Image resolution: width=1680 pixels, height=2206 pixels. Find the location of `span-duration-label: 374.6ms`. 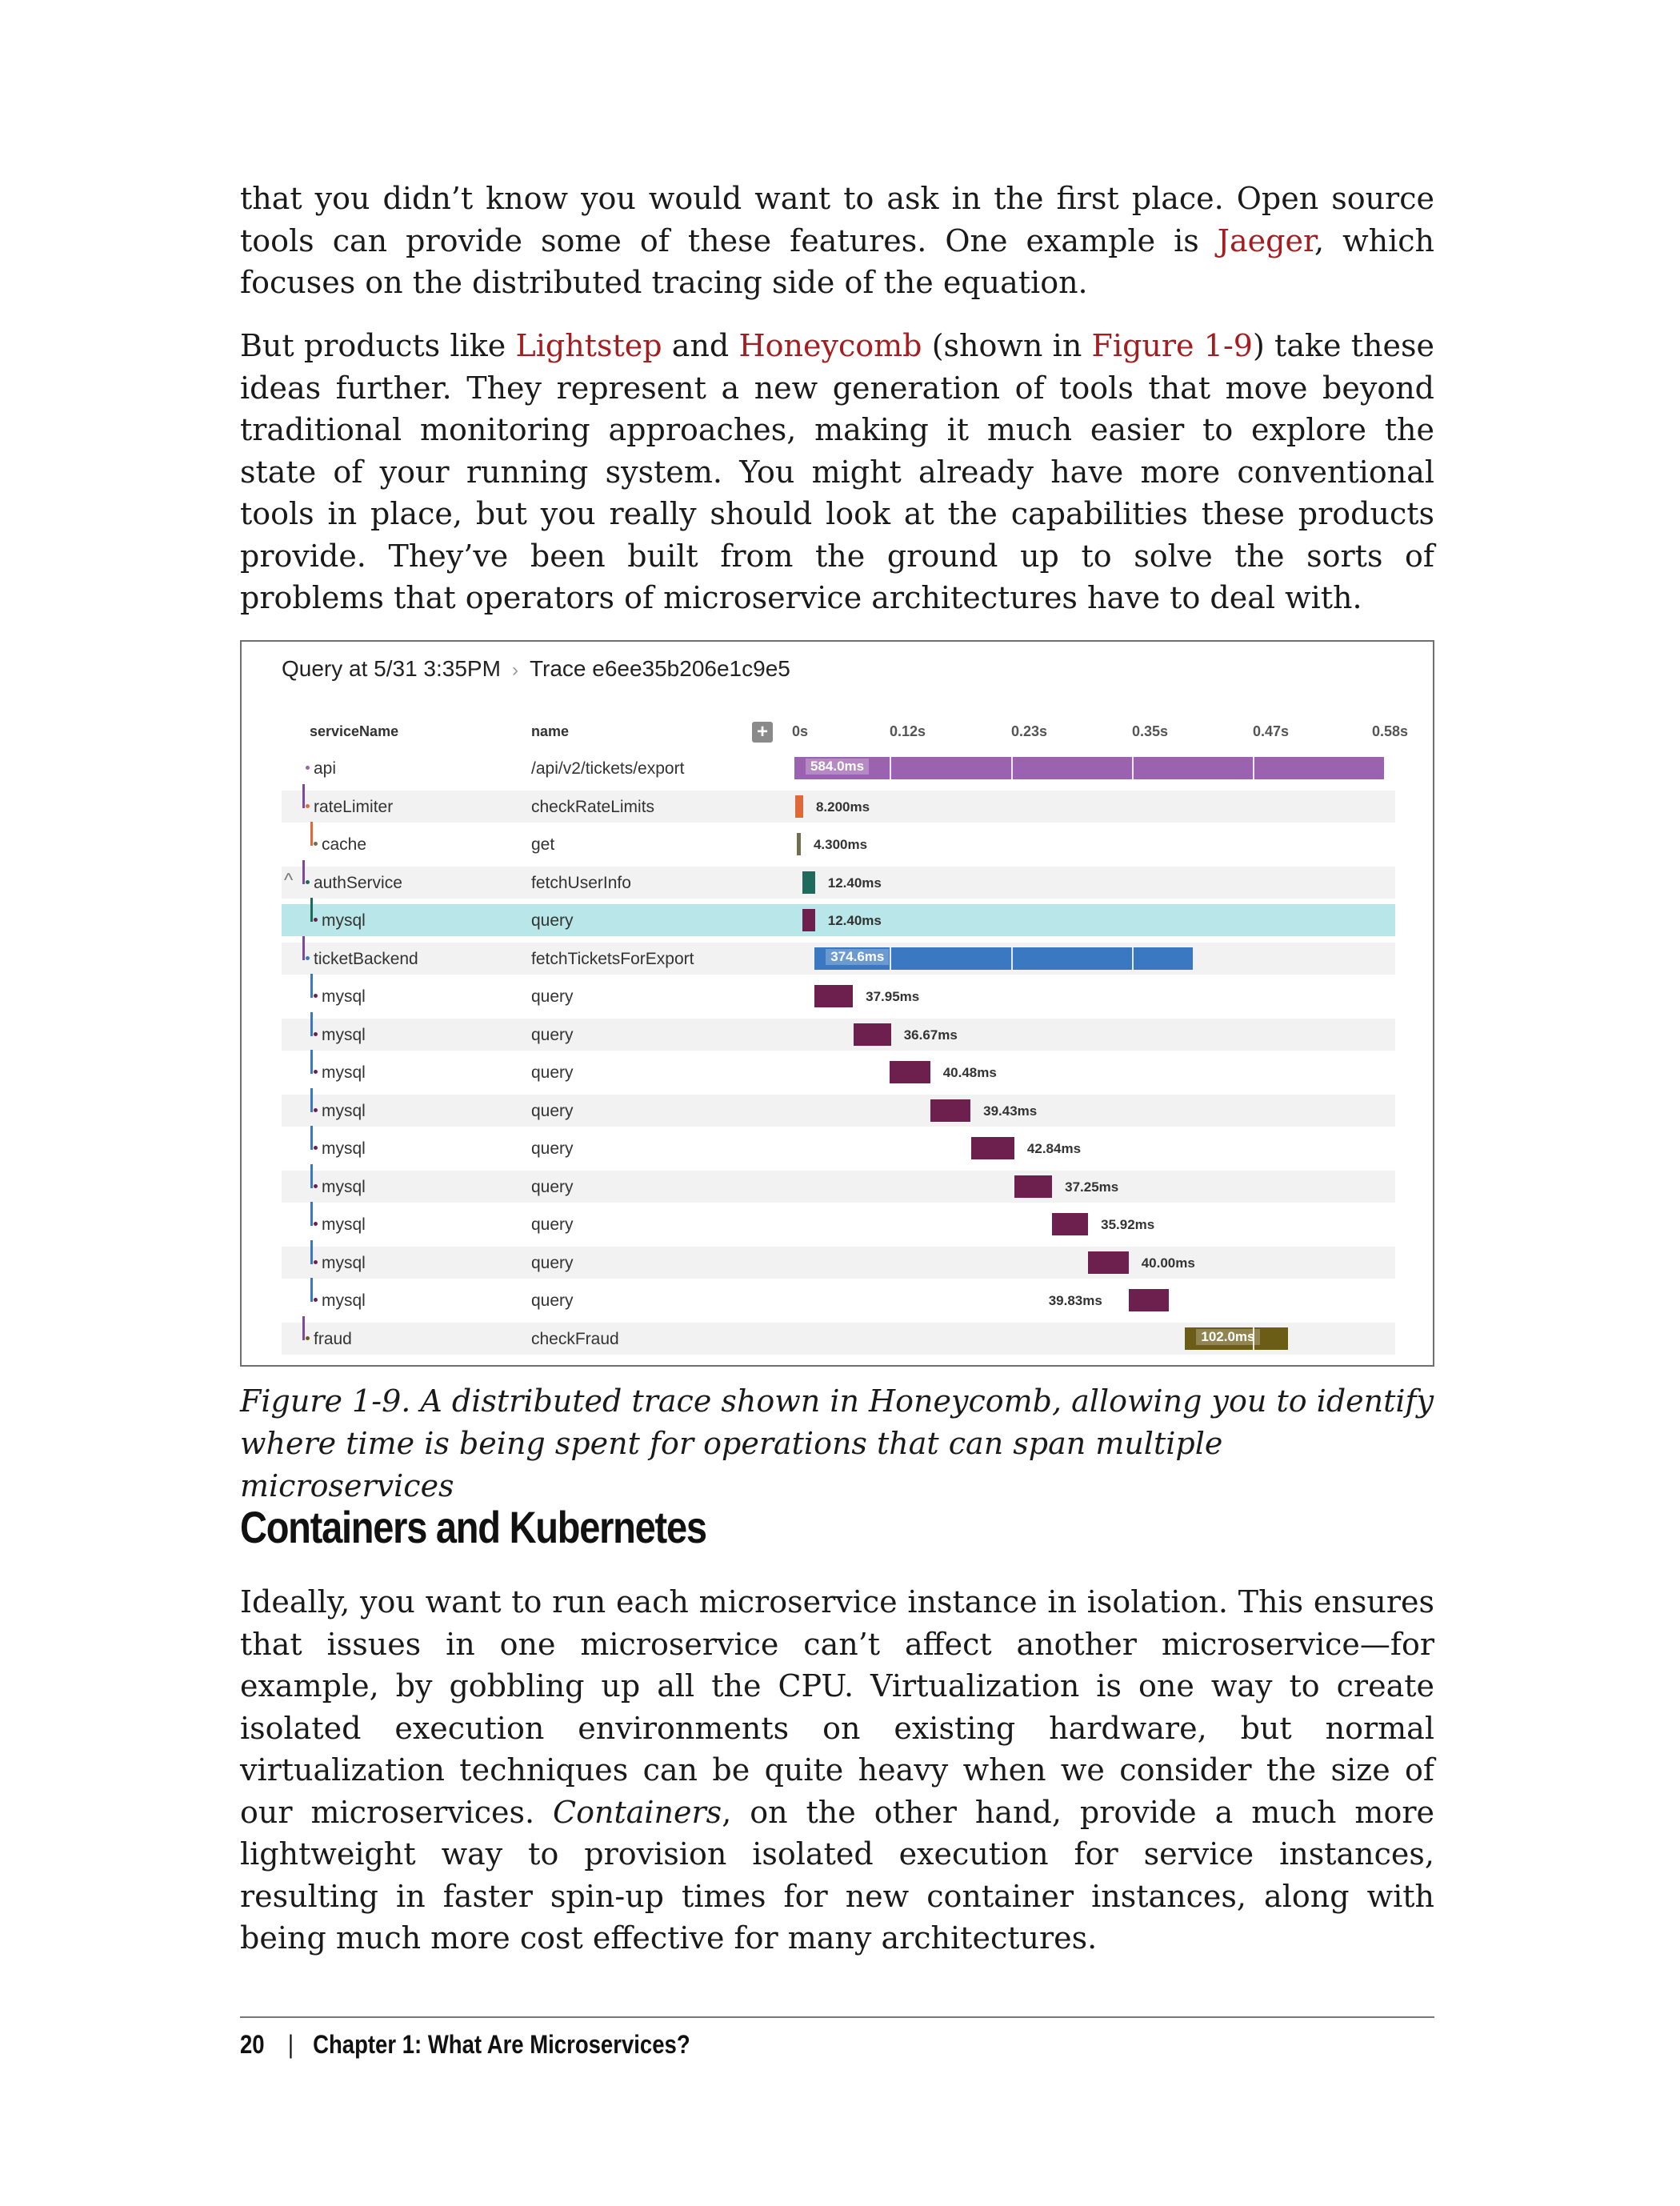

span-duration-label: 374.6ms is located at coordinates (858, 956).